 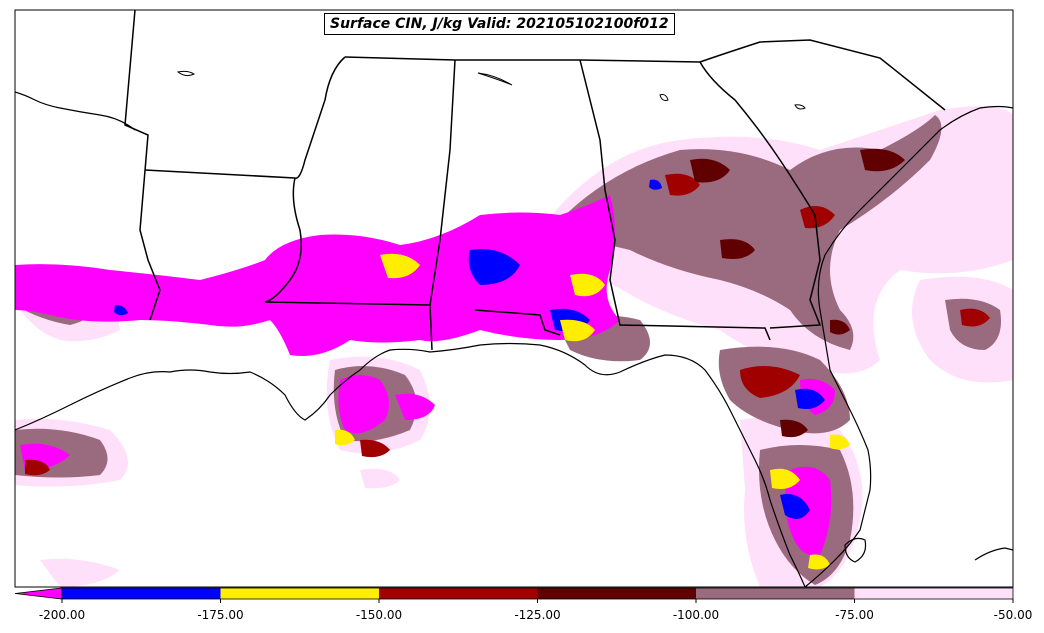 What do you see at coordinates (220, 615) in the screenshot?
I see `colorbar-tick-label: -175.00` at bounding box center [220, 615].